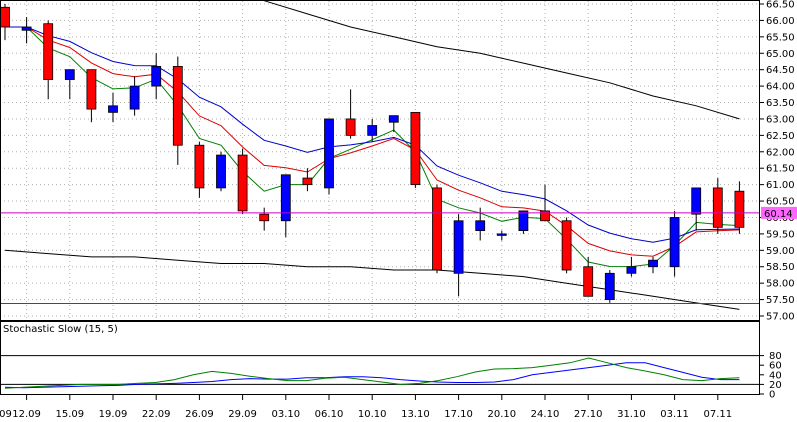 The height and width of the screenshot is (422, 797). I want to click on last-price-marker, so click(779, 212).